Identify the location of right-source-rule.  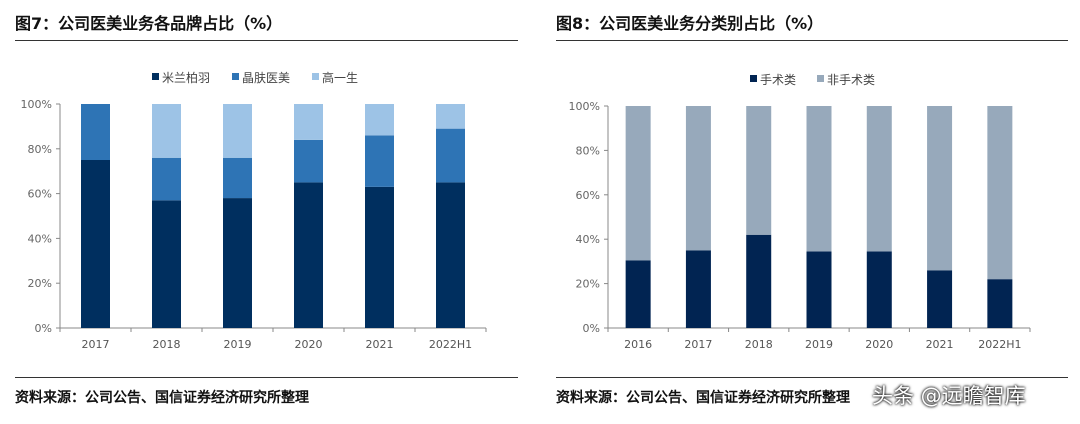
(812, 377).